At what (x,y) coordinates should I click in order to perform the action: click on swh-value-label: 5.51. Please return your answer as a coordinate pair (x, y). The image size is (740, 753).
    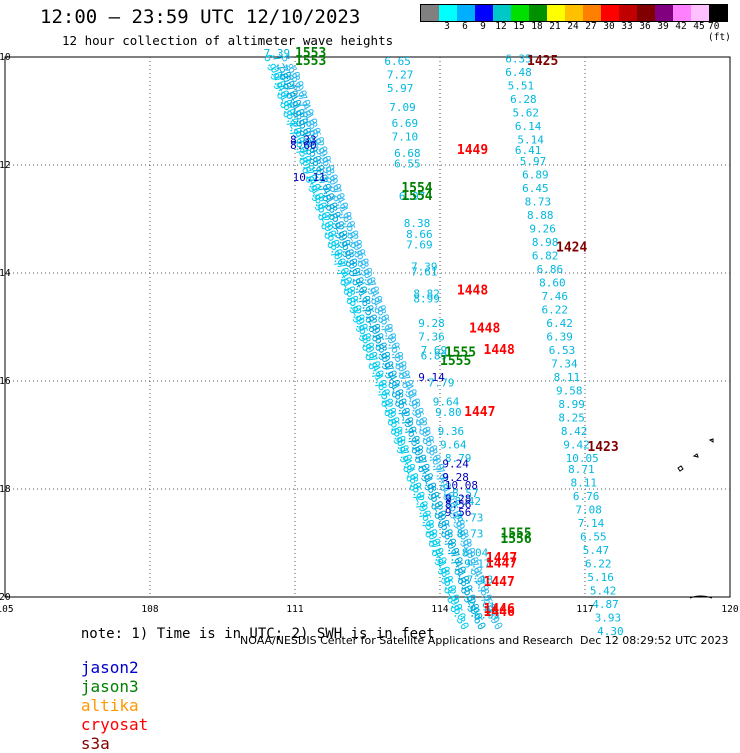
    Looking at the image, I should click on (521, 85).